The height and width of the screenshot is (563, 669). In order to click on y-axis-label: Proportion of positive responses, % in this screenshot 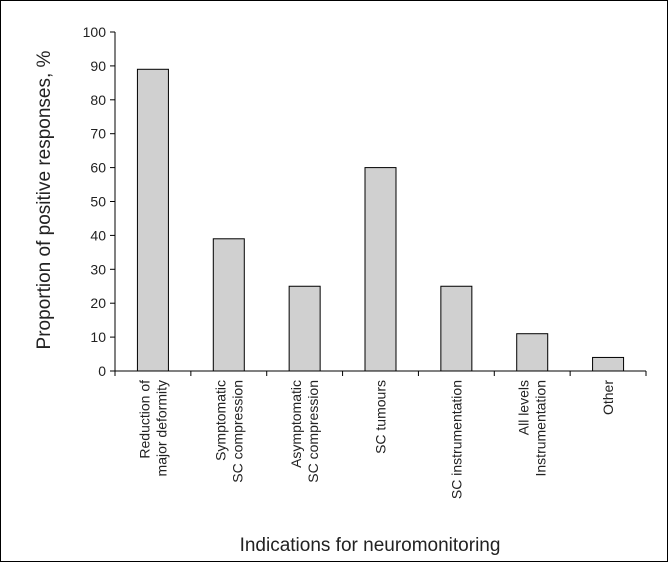, I will do `click(44, 199)`.